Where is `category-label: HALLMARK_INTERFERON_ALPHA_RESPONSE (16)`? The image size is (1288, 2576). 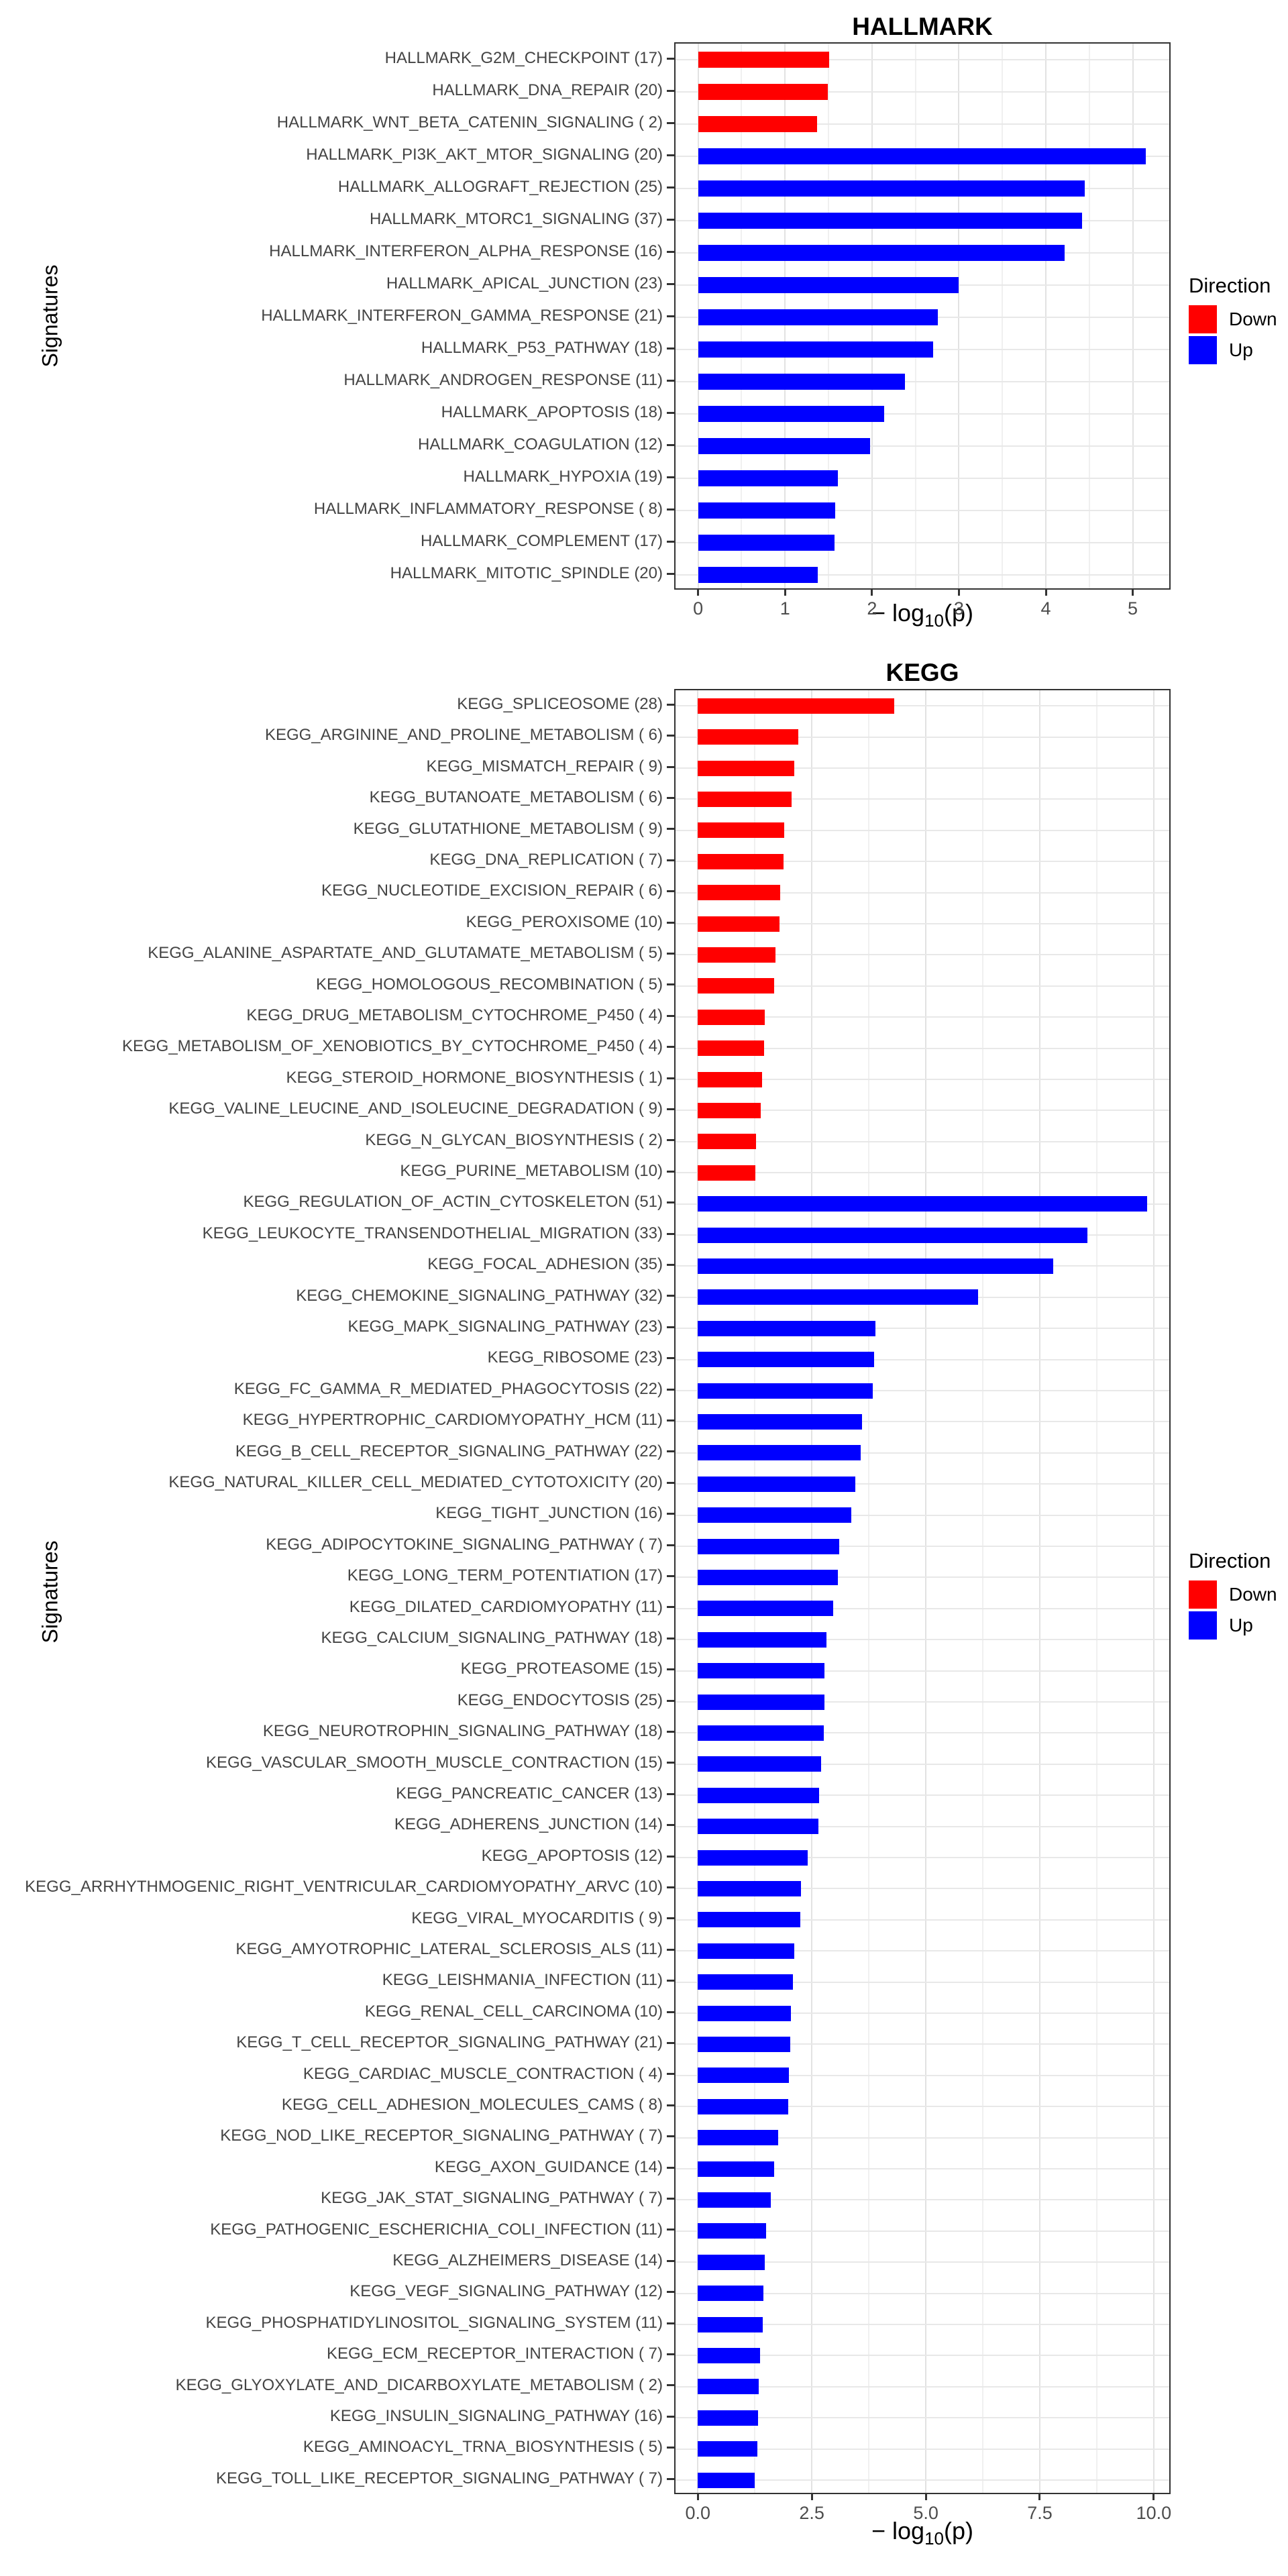 category-label: HALLMARK_INTERFERON_ALPHA_RESPONSE (16) is located at coordinates (466, 251).